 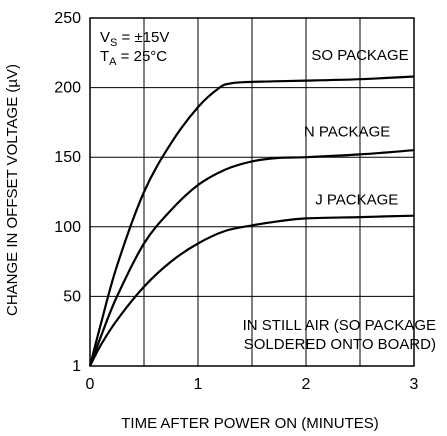 I want to click on supply-voltage-condition: VS = ±15V, so click(x=134, y=39).